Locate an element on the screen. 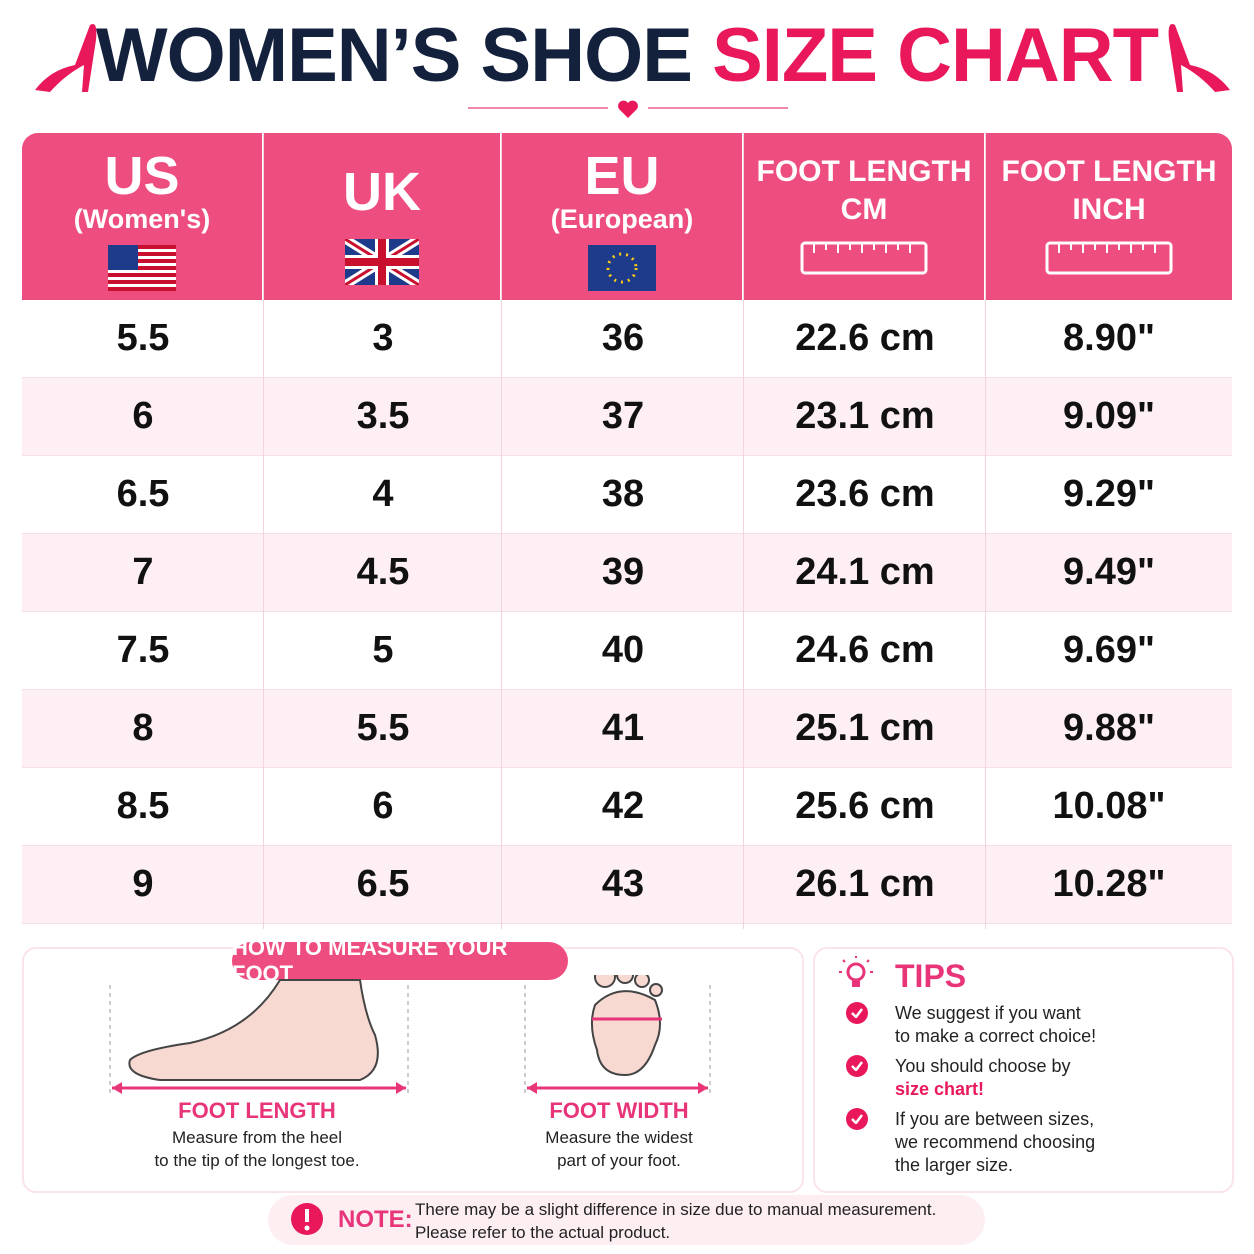 This screenshot has height=1254, width=1254. table-cell: 25.1 cm is located at coordinates (865, 728).